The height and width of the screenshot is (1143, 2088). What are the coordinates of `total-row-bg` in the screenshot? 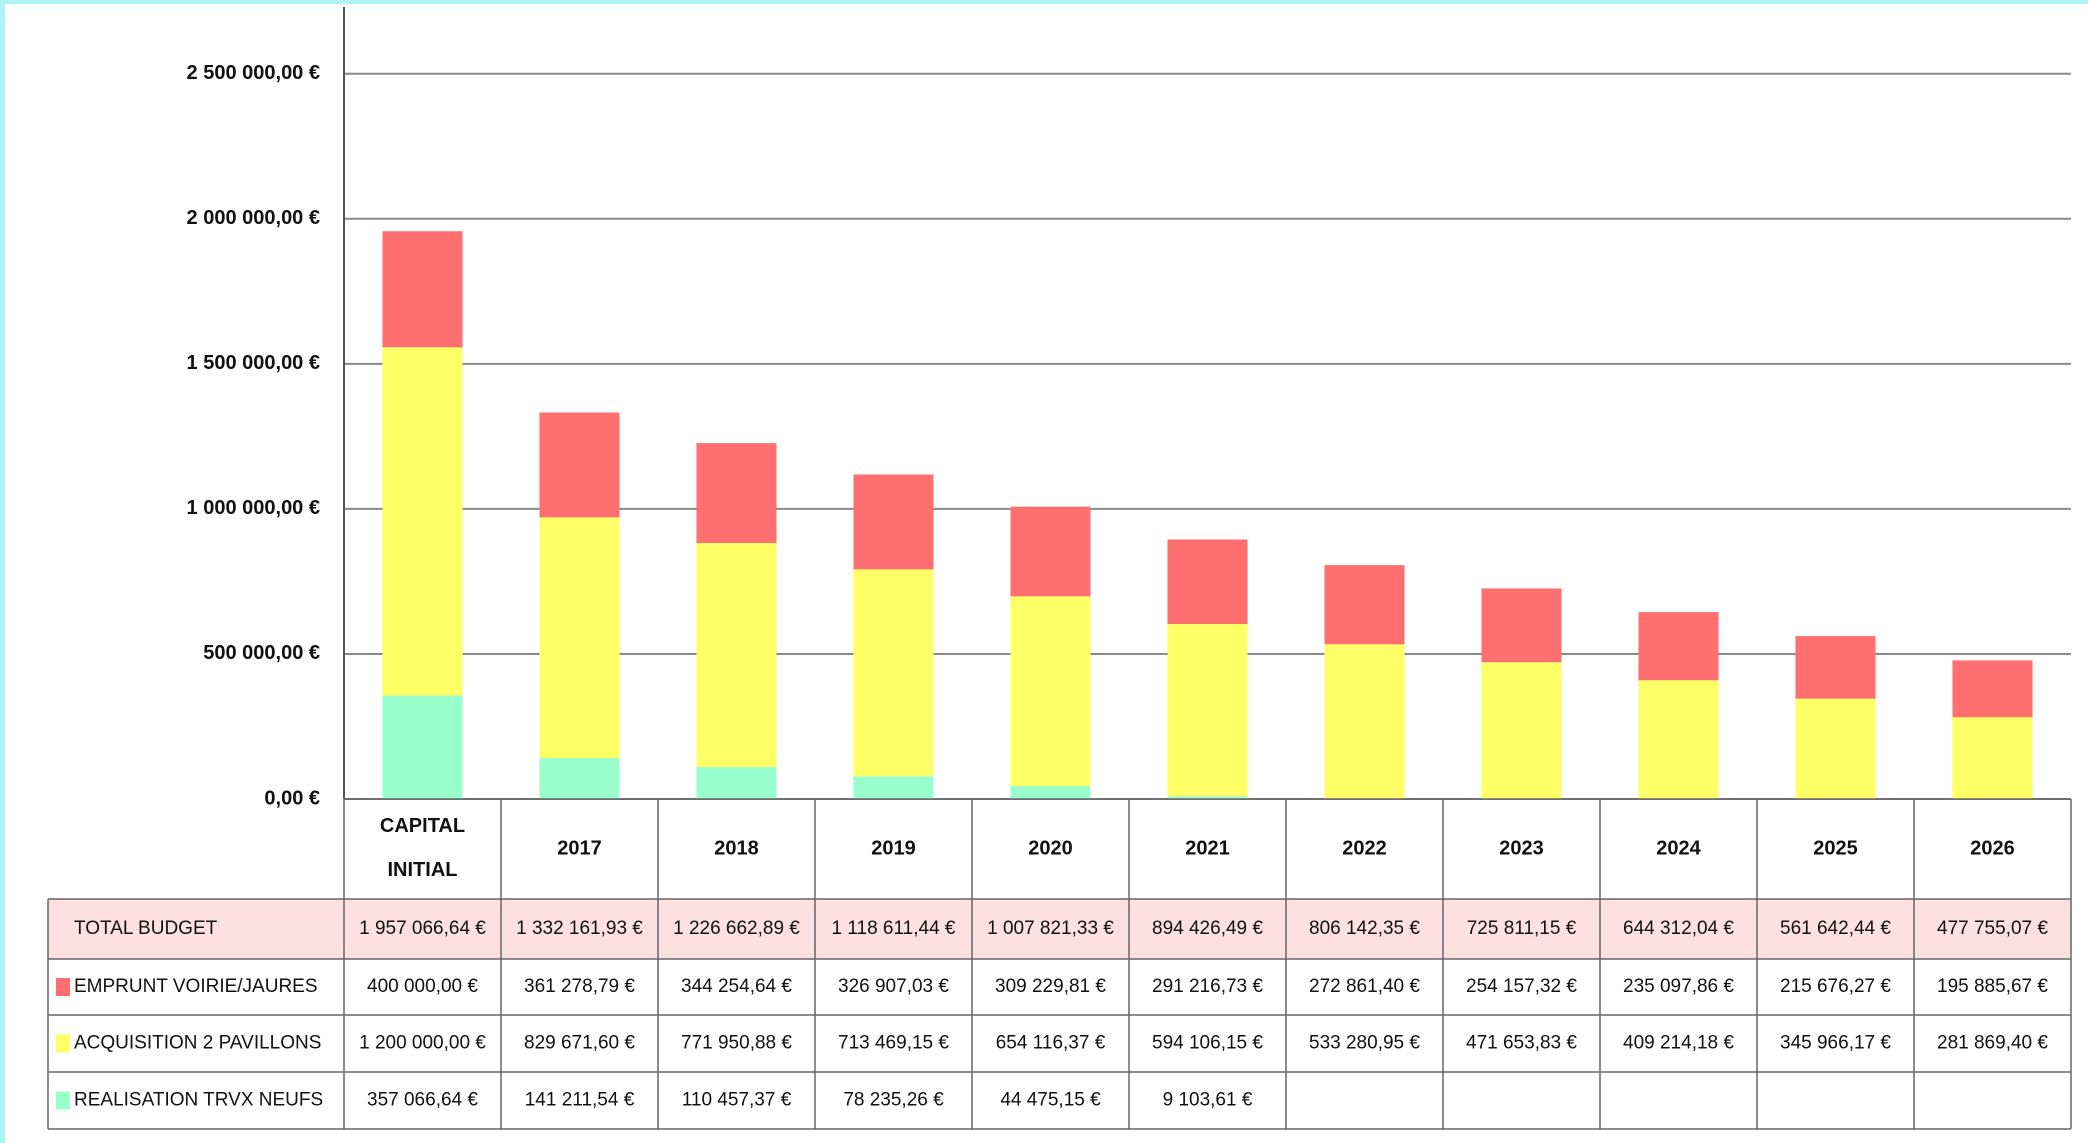 It's located at (1059, 929).